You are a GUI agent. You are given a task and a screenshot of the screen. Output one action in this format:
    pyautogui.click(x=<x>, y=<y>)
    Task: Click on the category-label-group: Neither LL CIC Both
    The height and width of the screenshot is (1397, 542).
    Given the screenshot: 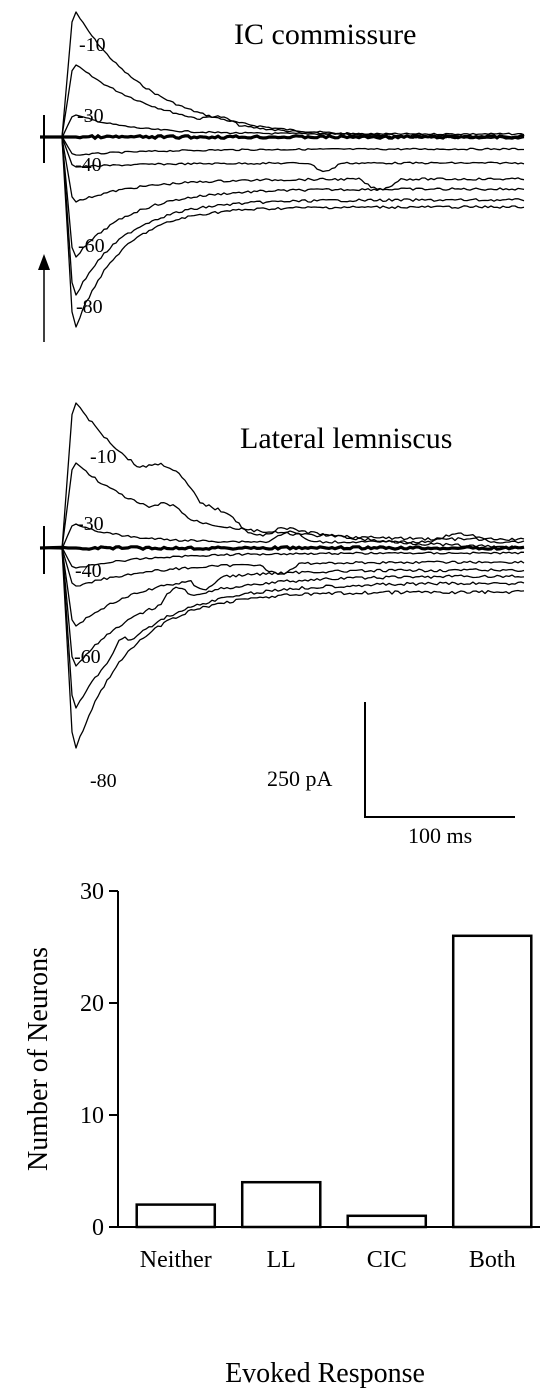 What is the action you would take?
    pyautogui.click(x=328, y=1260)
    